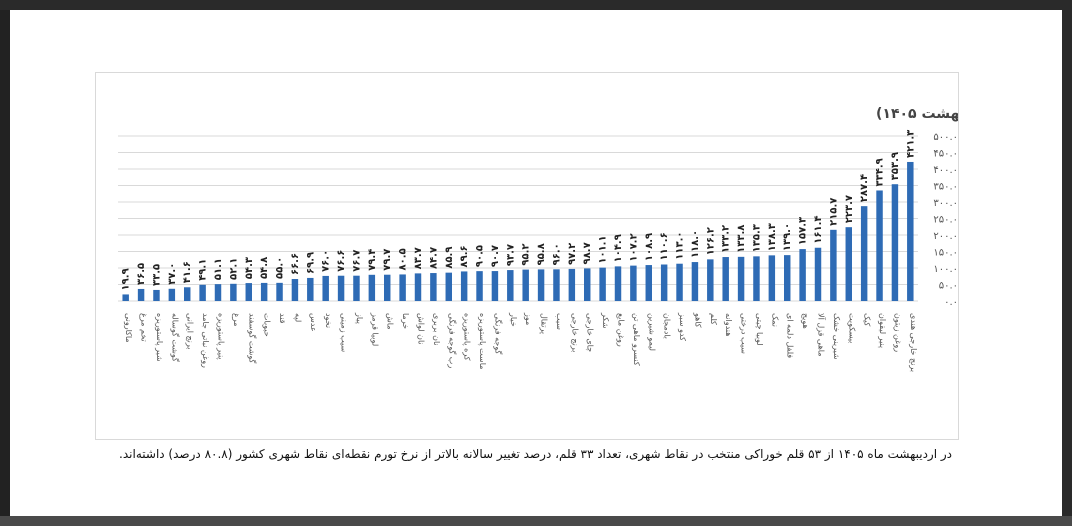 This screenshot has width=1072, height=526. Describe the element at coordinates (372, 260) in the screenshot. I see `data-label: ۷۹.۴` at that location.